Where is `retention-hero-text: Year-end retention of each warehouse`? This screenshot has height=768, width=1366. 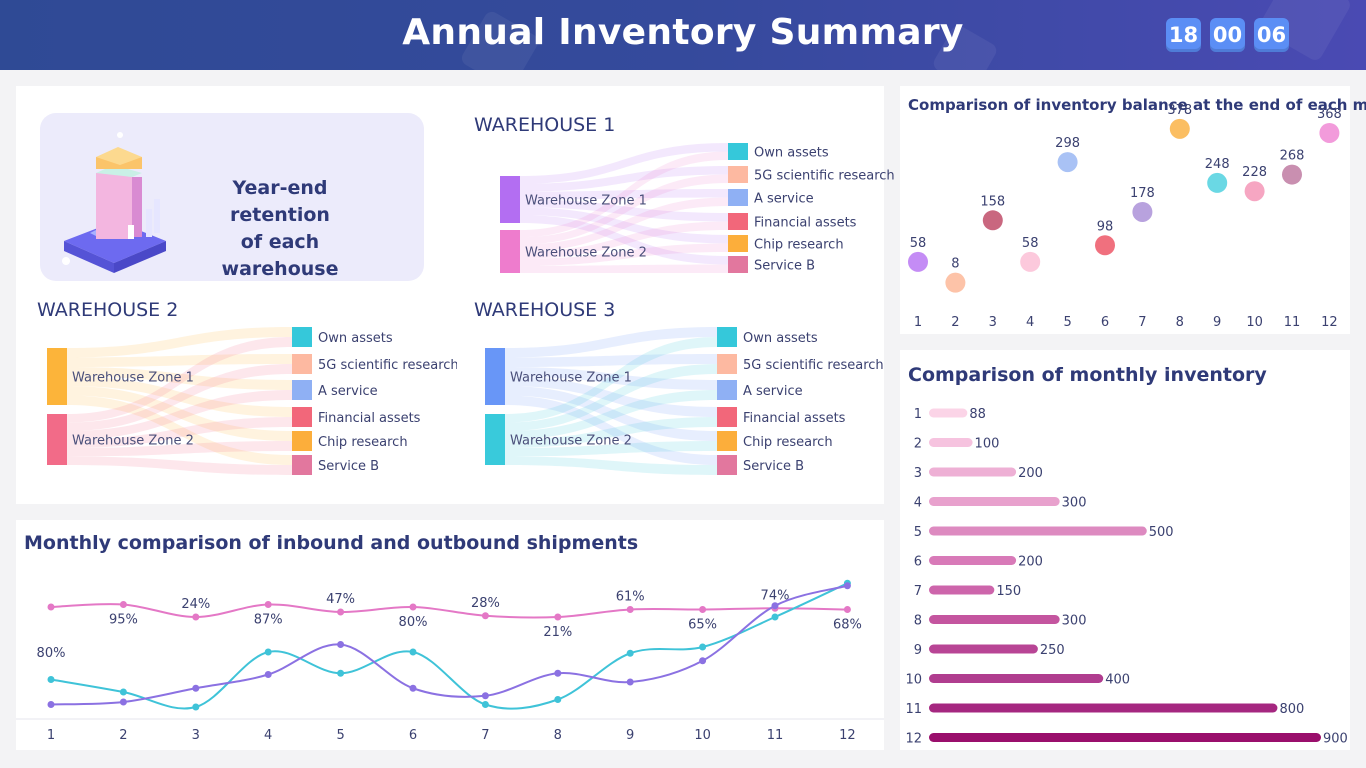 retention-hero-text: Year-end retention of each warehouse is located at coordinates (280, 229).